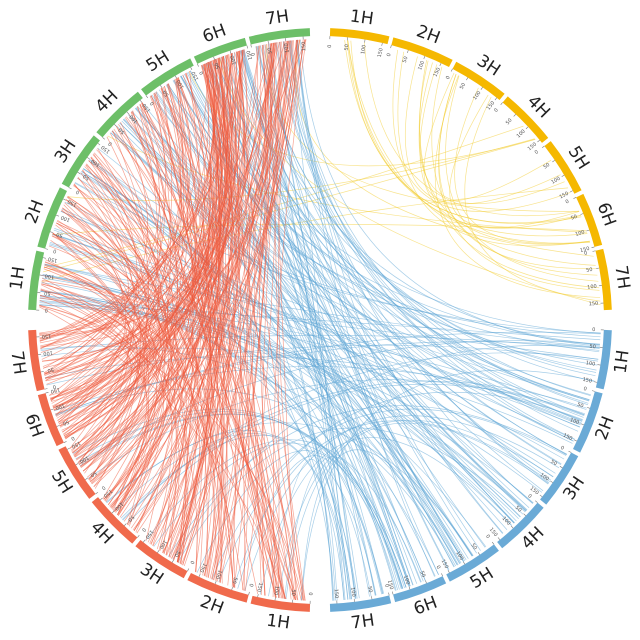 This screenshot has height=640, width=640. I want to click on green-genome-chr-6H, so click(220, 50).